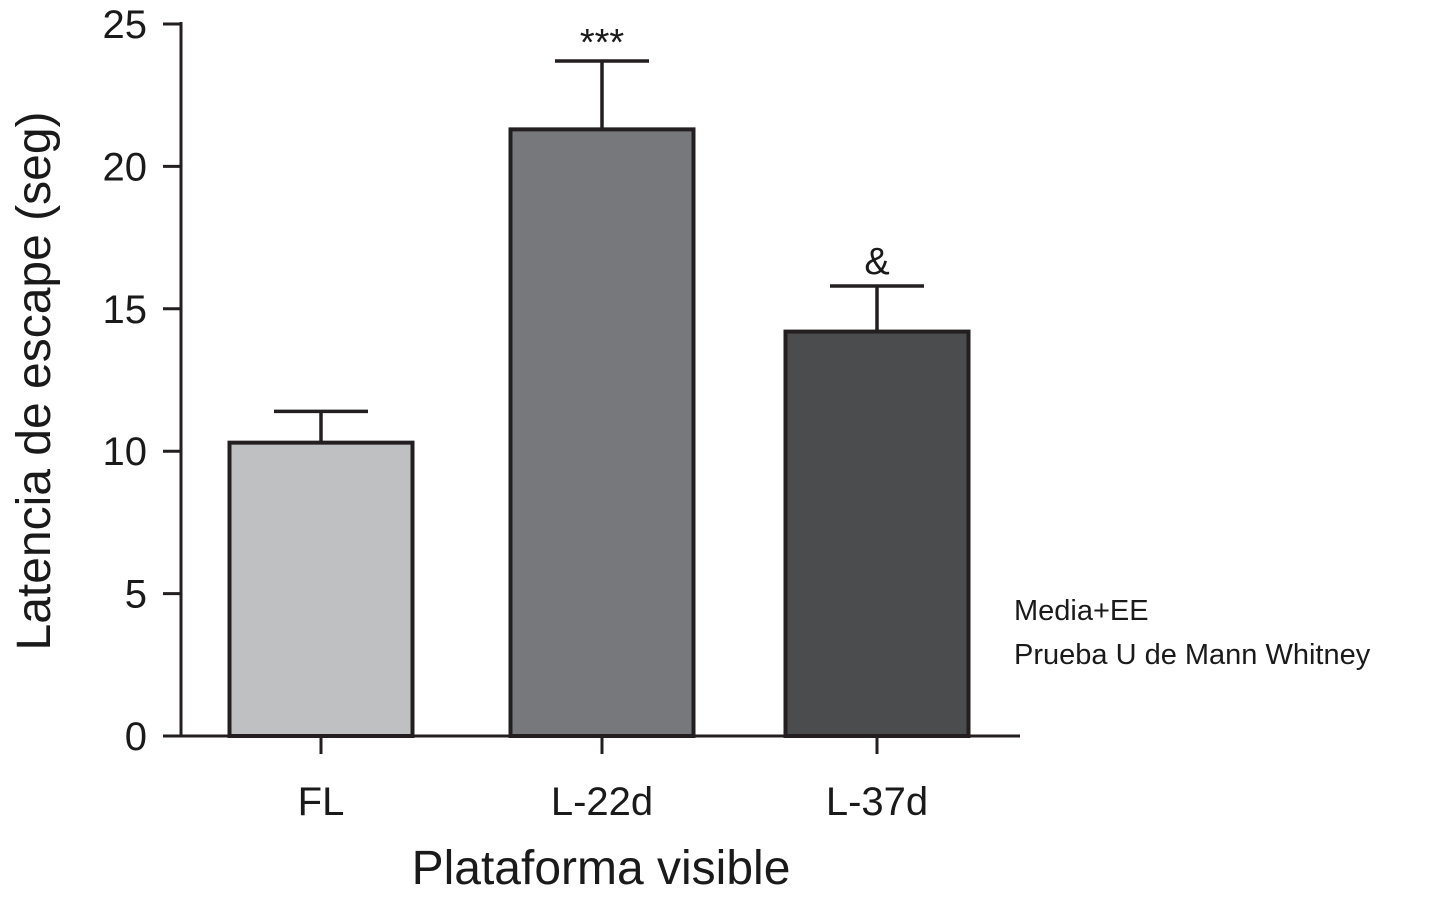 Image resolution: width=1439 pixels, height=897 pixels. I want to click on bar-l-22d, so click(602, 433).